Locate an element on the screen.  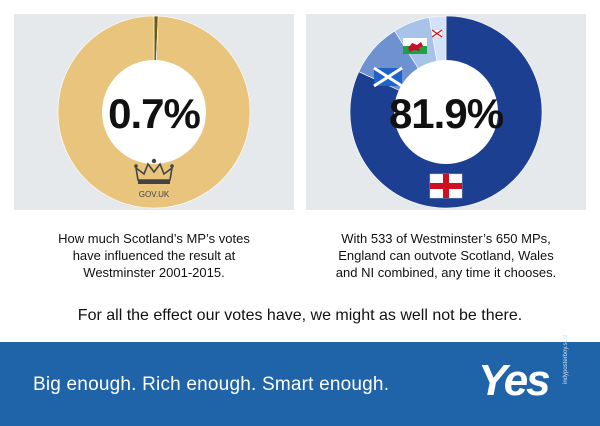
left-caption-line: How much Scotland’s MP’s votes is located at coordinates (154, 238).